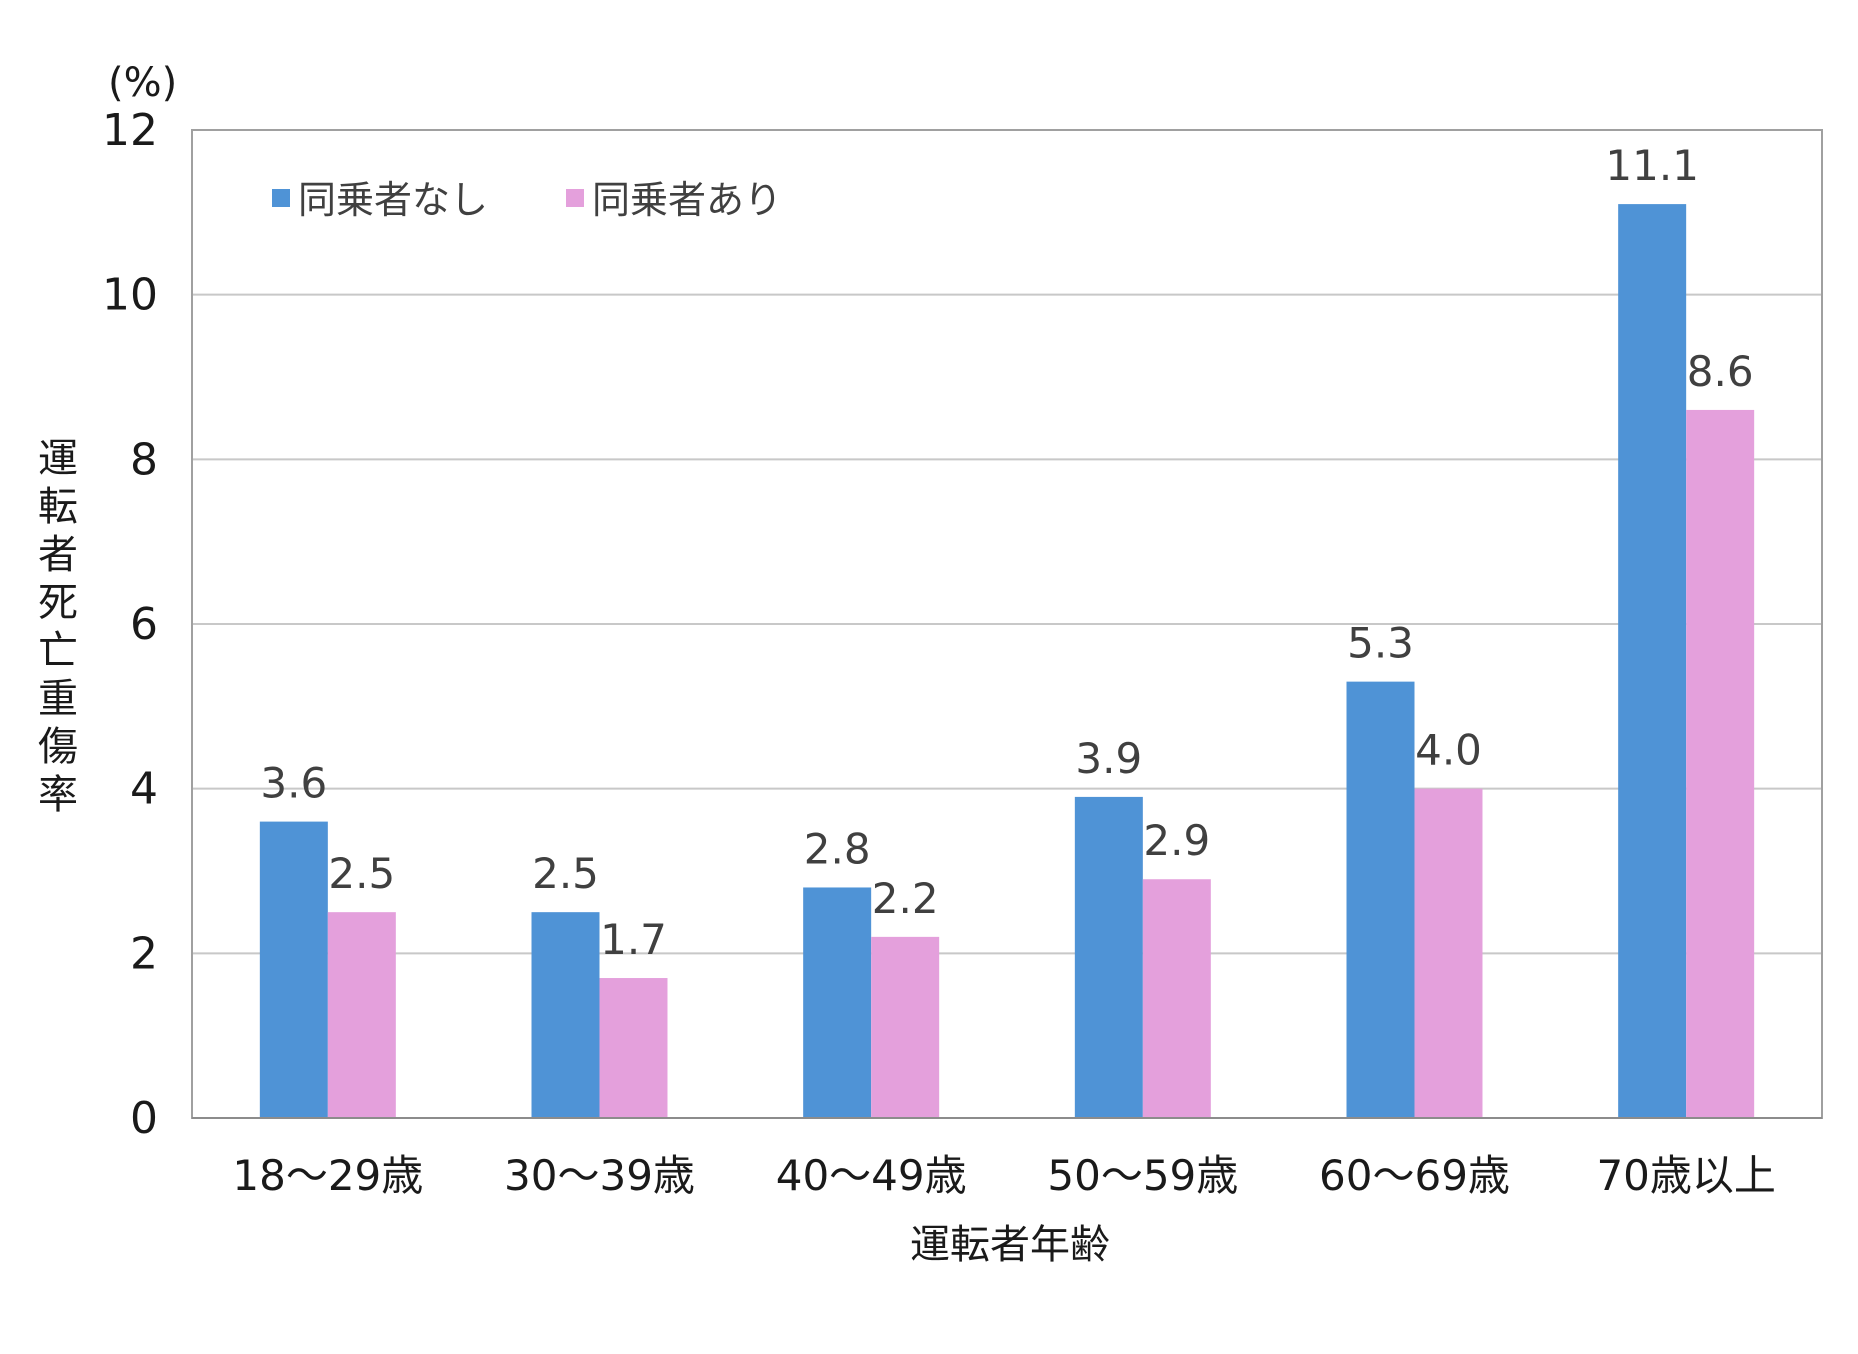  I want to click on data-label: 2.8, so click(837, 848).